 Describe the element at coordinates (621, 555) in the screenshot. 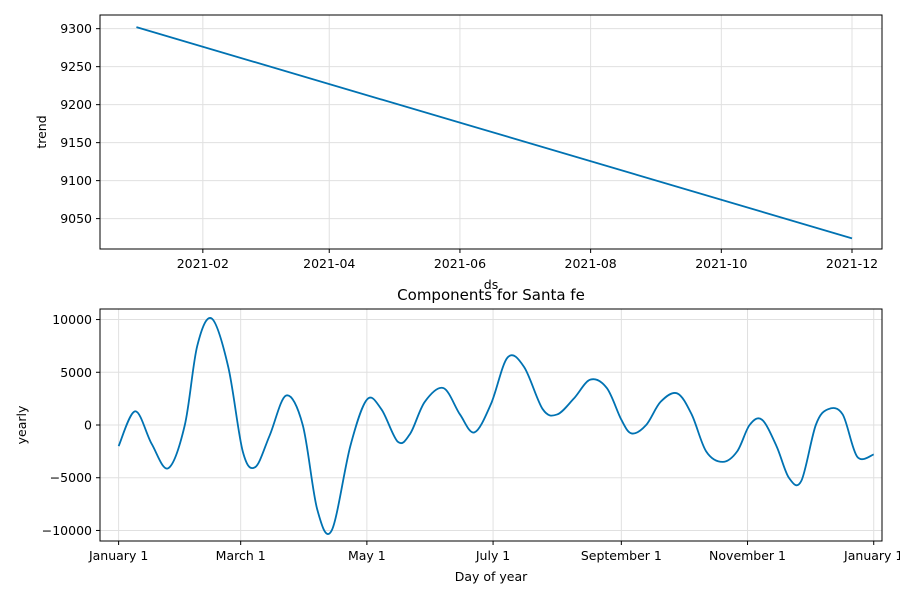

I see `x-tick-label: September 1` at that location.